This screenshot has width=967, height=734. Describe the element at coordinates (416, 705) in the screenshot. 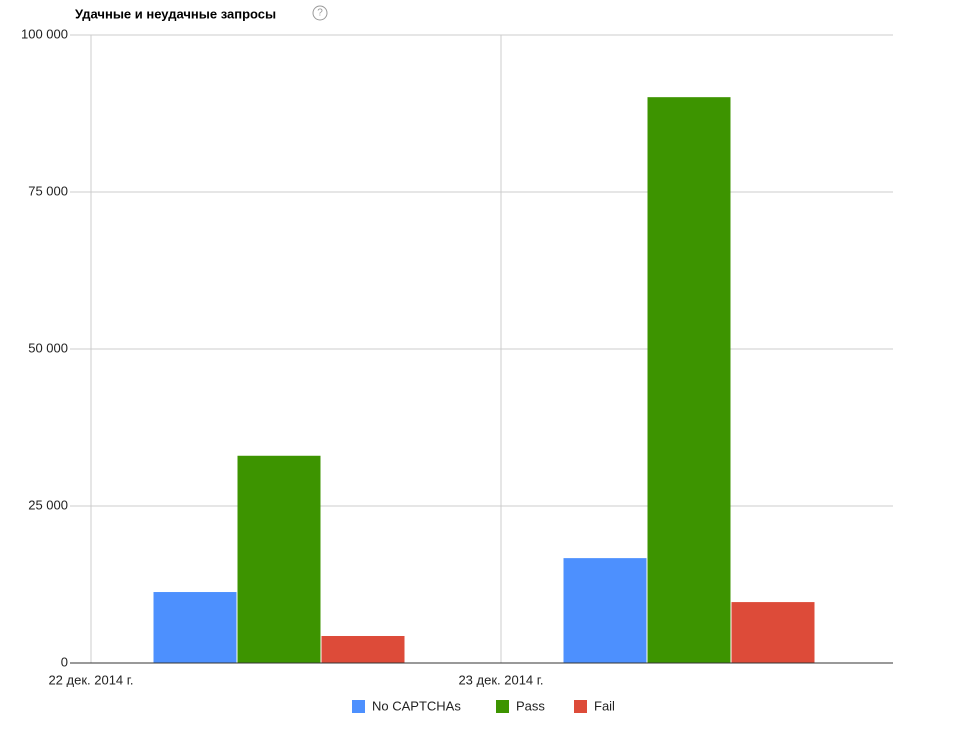

I see `legend-label: No CAPTCHAs` at that location.